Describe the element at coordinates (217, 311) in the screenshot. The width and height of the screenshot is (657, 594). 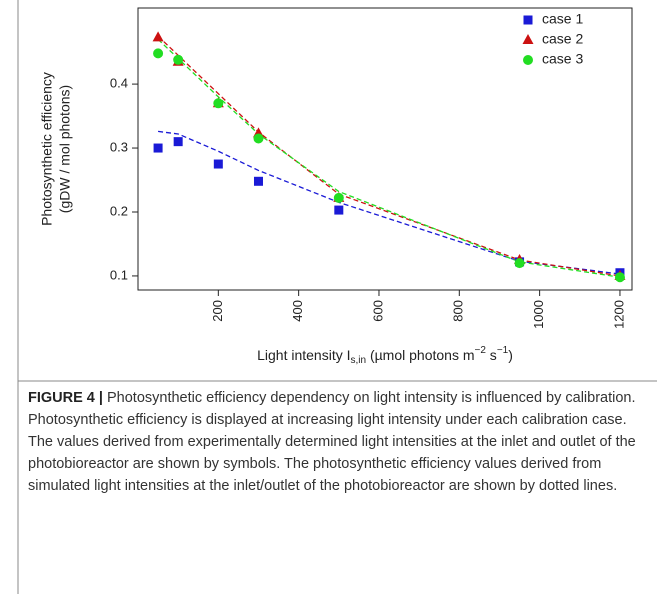
I see `x-tick-label: 200` at that location.